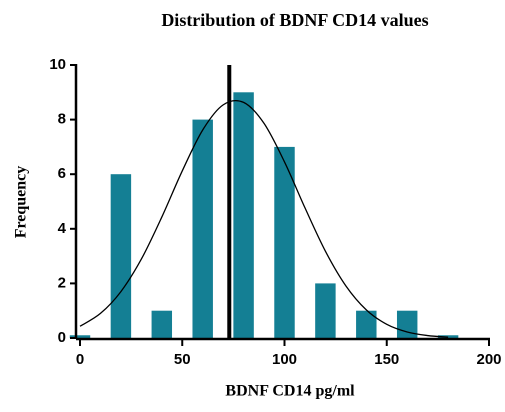 The width and height of the screenshot is (505, 412). I want to click on chart-title: Distribution of BDNF CD14 values, so click(294, 20).